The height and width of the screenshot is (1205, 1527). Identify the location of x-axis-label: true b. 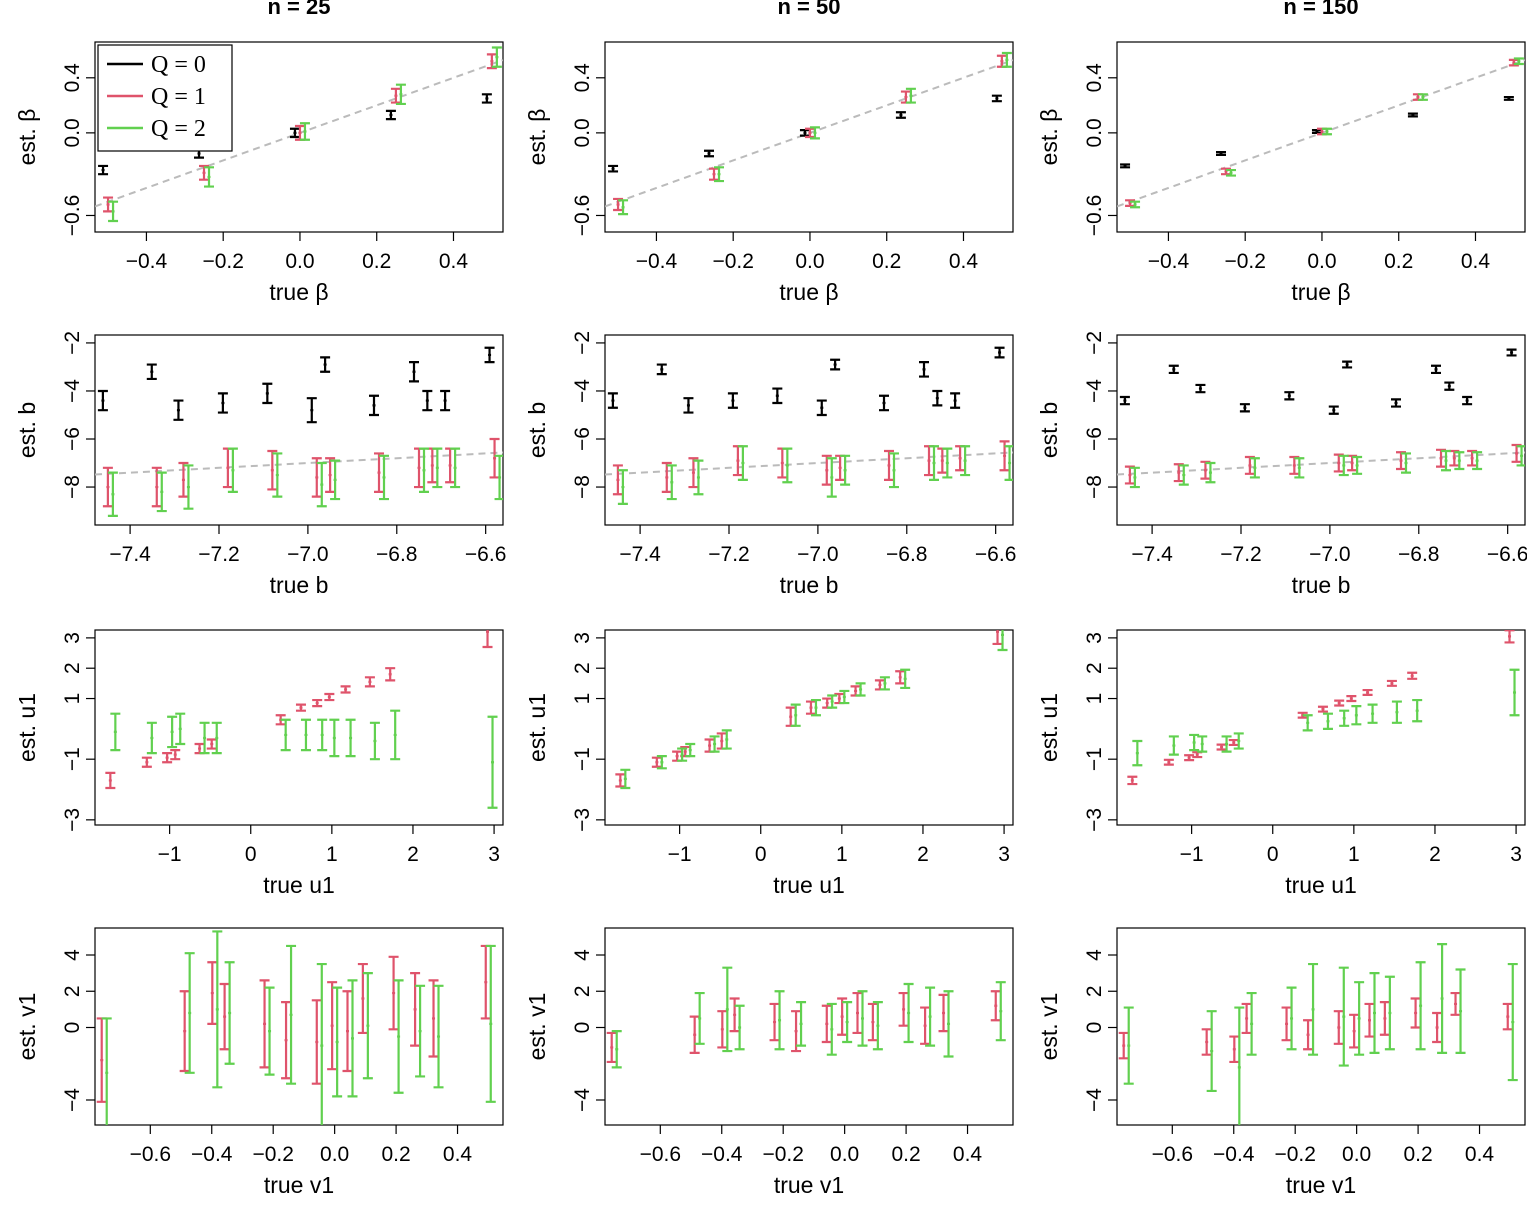
(299, 585).